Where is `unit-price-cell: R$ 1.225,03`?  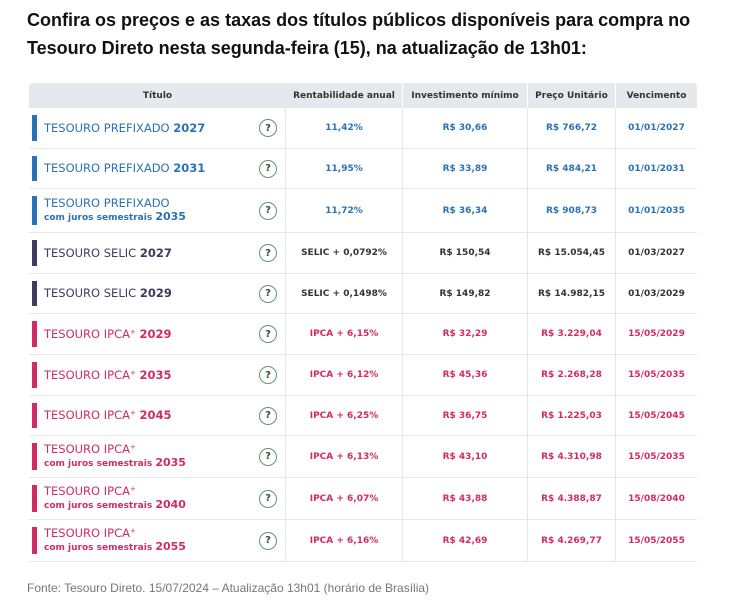
unit-price-cell: R$ 1.225,03 is located at coordinates (572, 415).